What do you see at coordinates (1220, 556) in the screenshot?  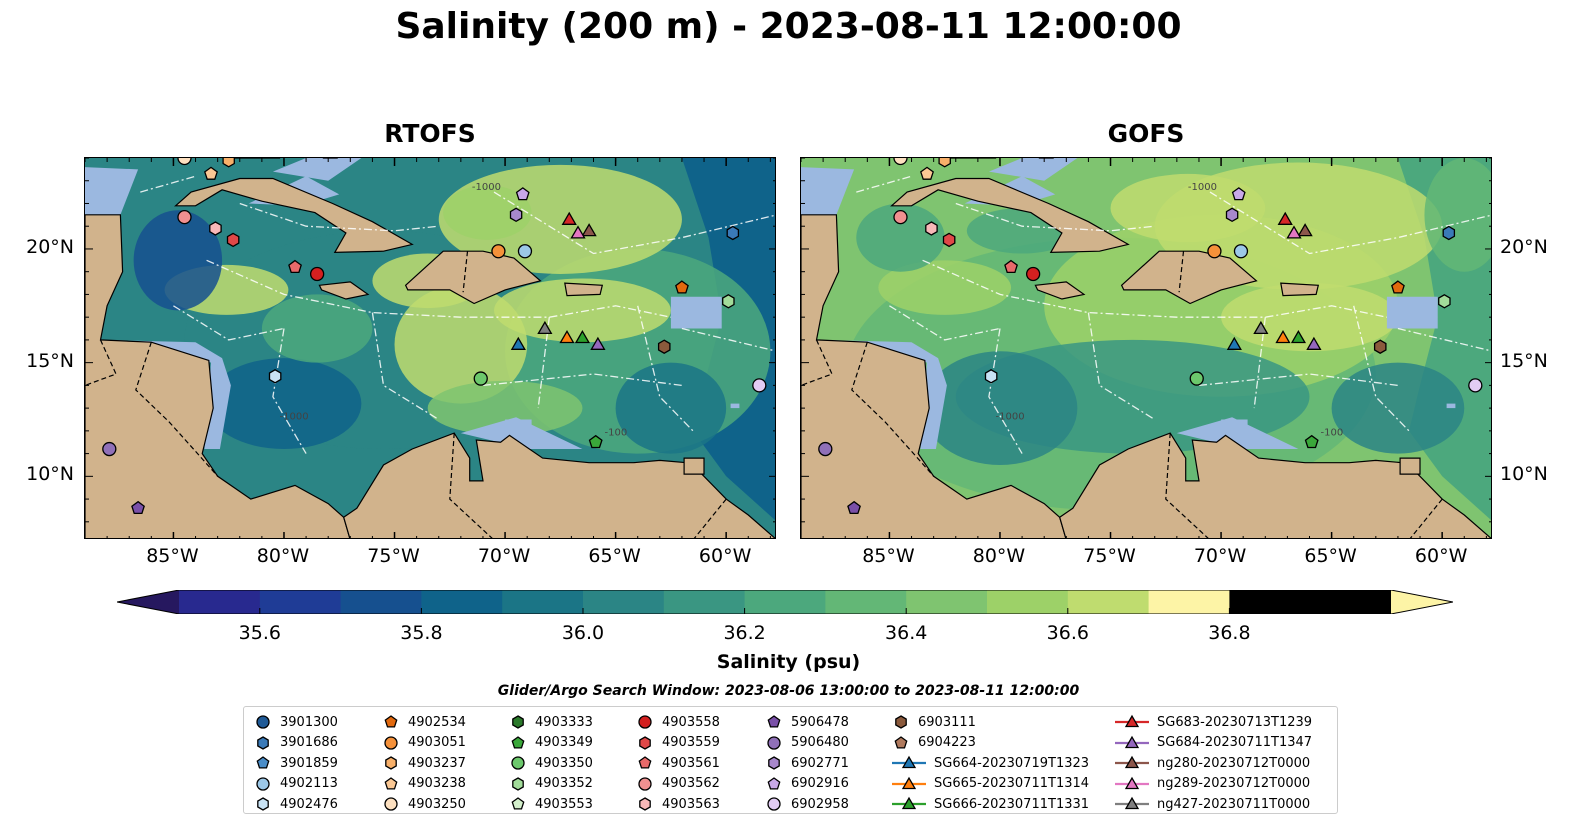 I see `x-tick-label-p1-3: 70°W` at bounding box center [1220, 556].